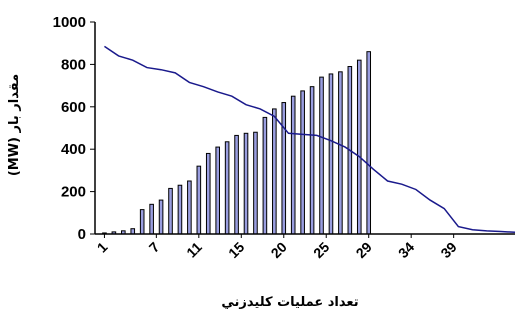 This screenshot has height=320, width=520. Describe the element at coordinates (14, 125) in the screenshot. I see `y-axis-label: مقدار بار (MW)` at that location.